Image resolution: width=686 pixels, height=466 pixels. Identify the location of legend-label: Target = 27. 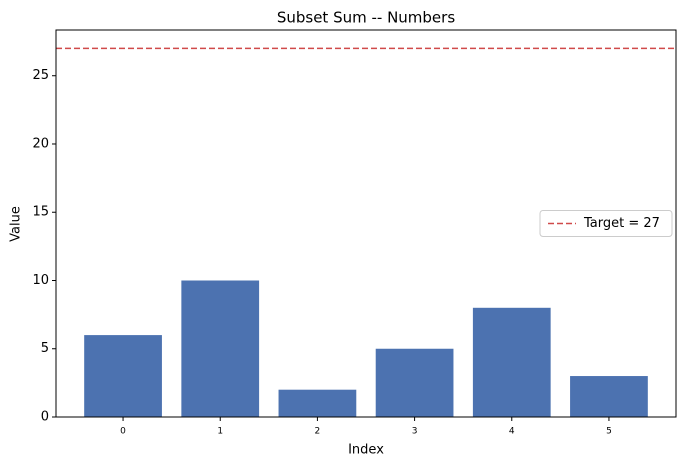
(621, 223).